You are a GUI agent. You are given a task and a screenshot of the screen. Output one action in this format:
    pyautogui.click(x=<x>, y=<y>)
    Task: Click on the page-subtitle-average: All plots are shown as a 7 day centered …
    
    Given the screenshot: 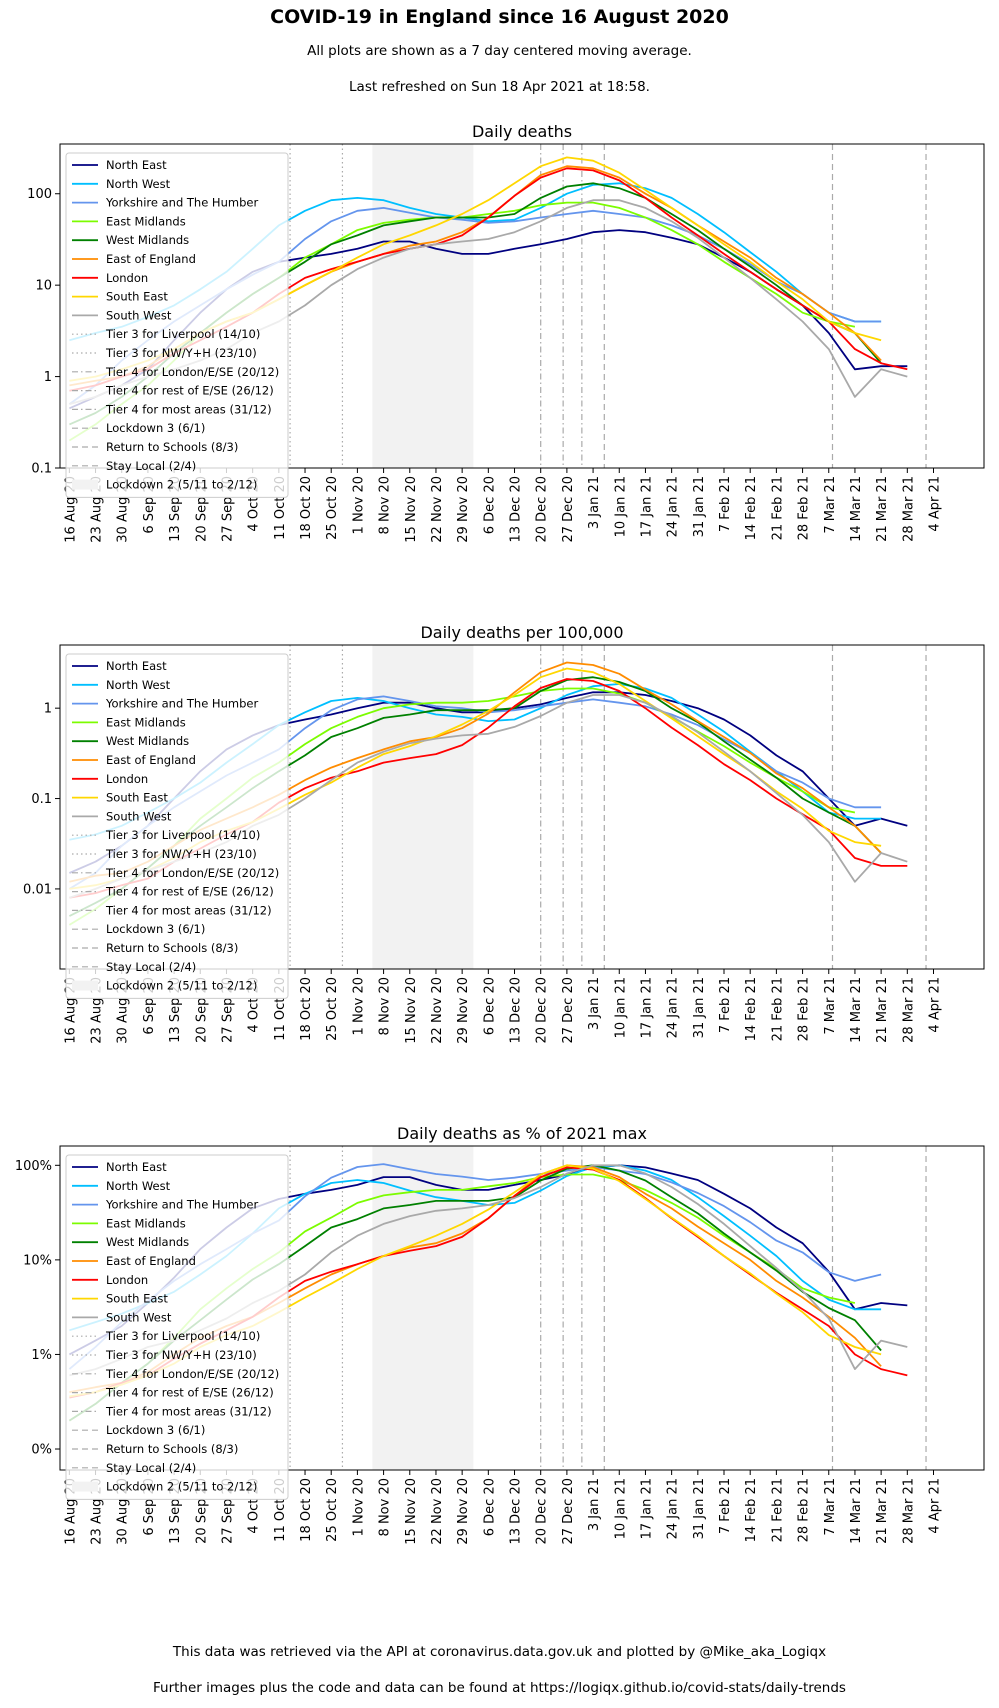 What is the action you would take?
    pyautogui.click(x=499, y=51)
    